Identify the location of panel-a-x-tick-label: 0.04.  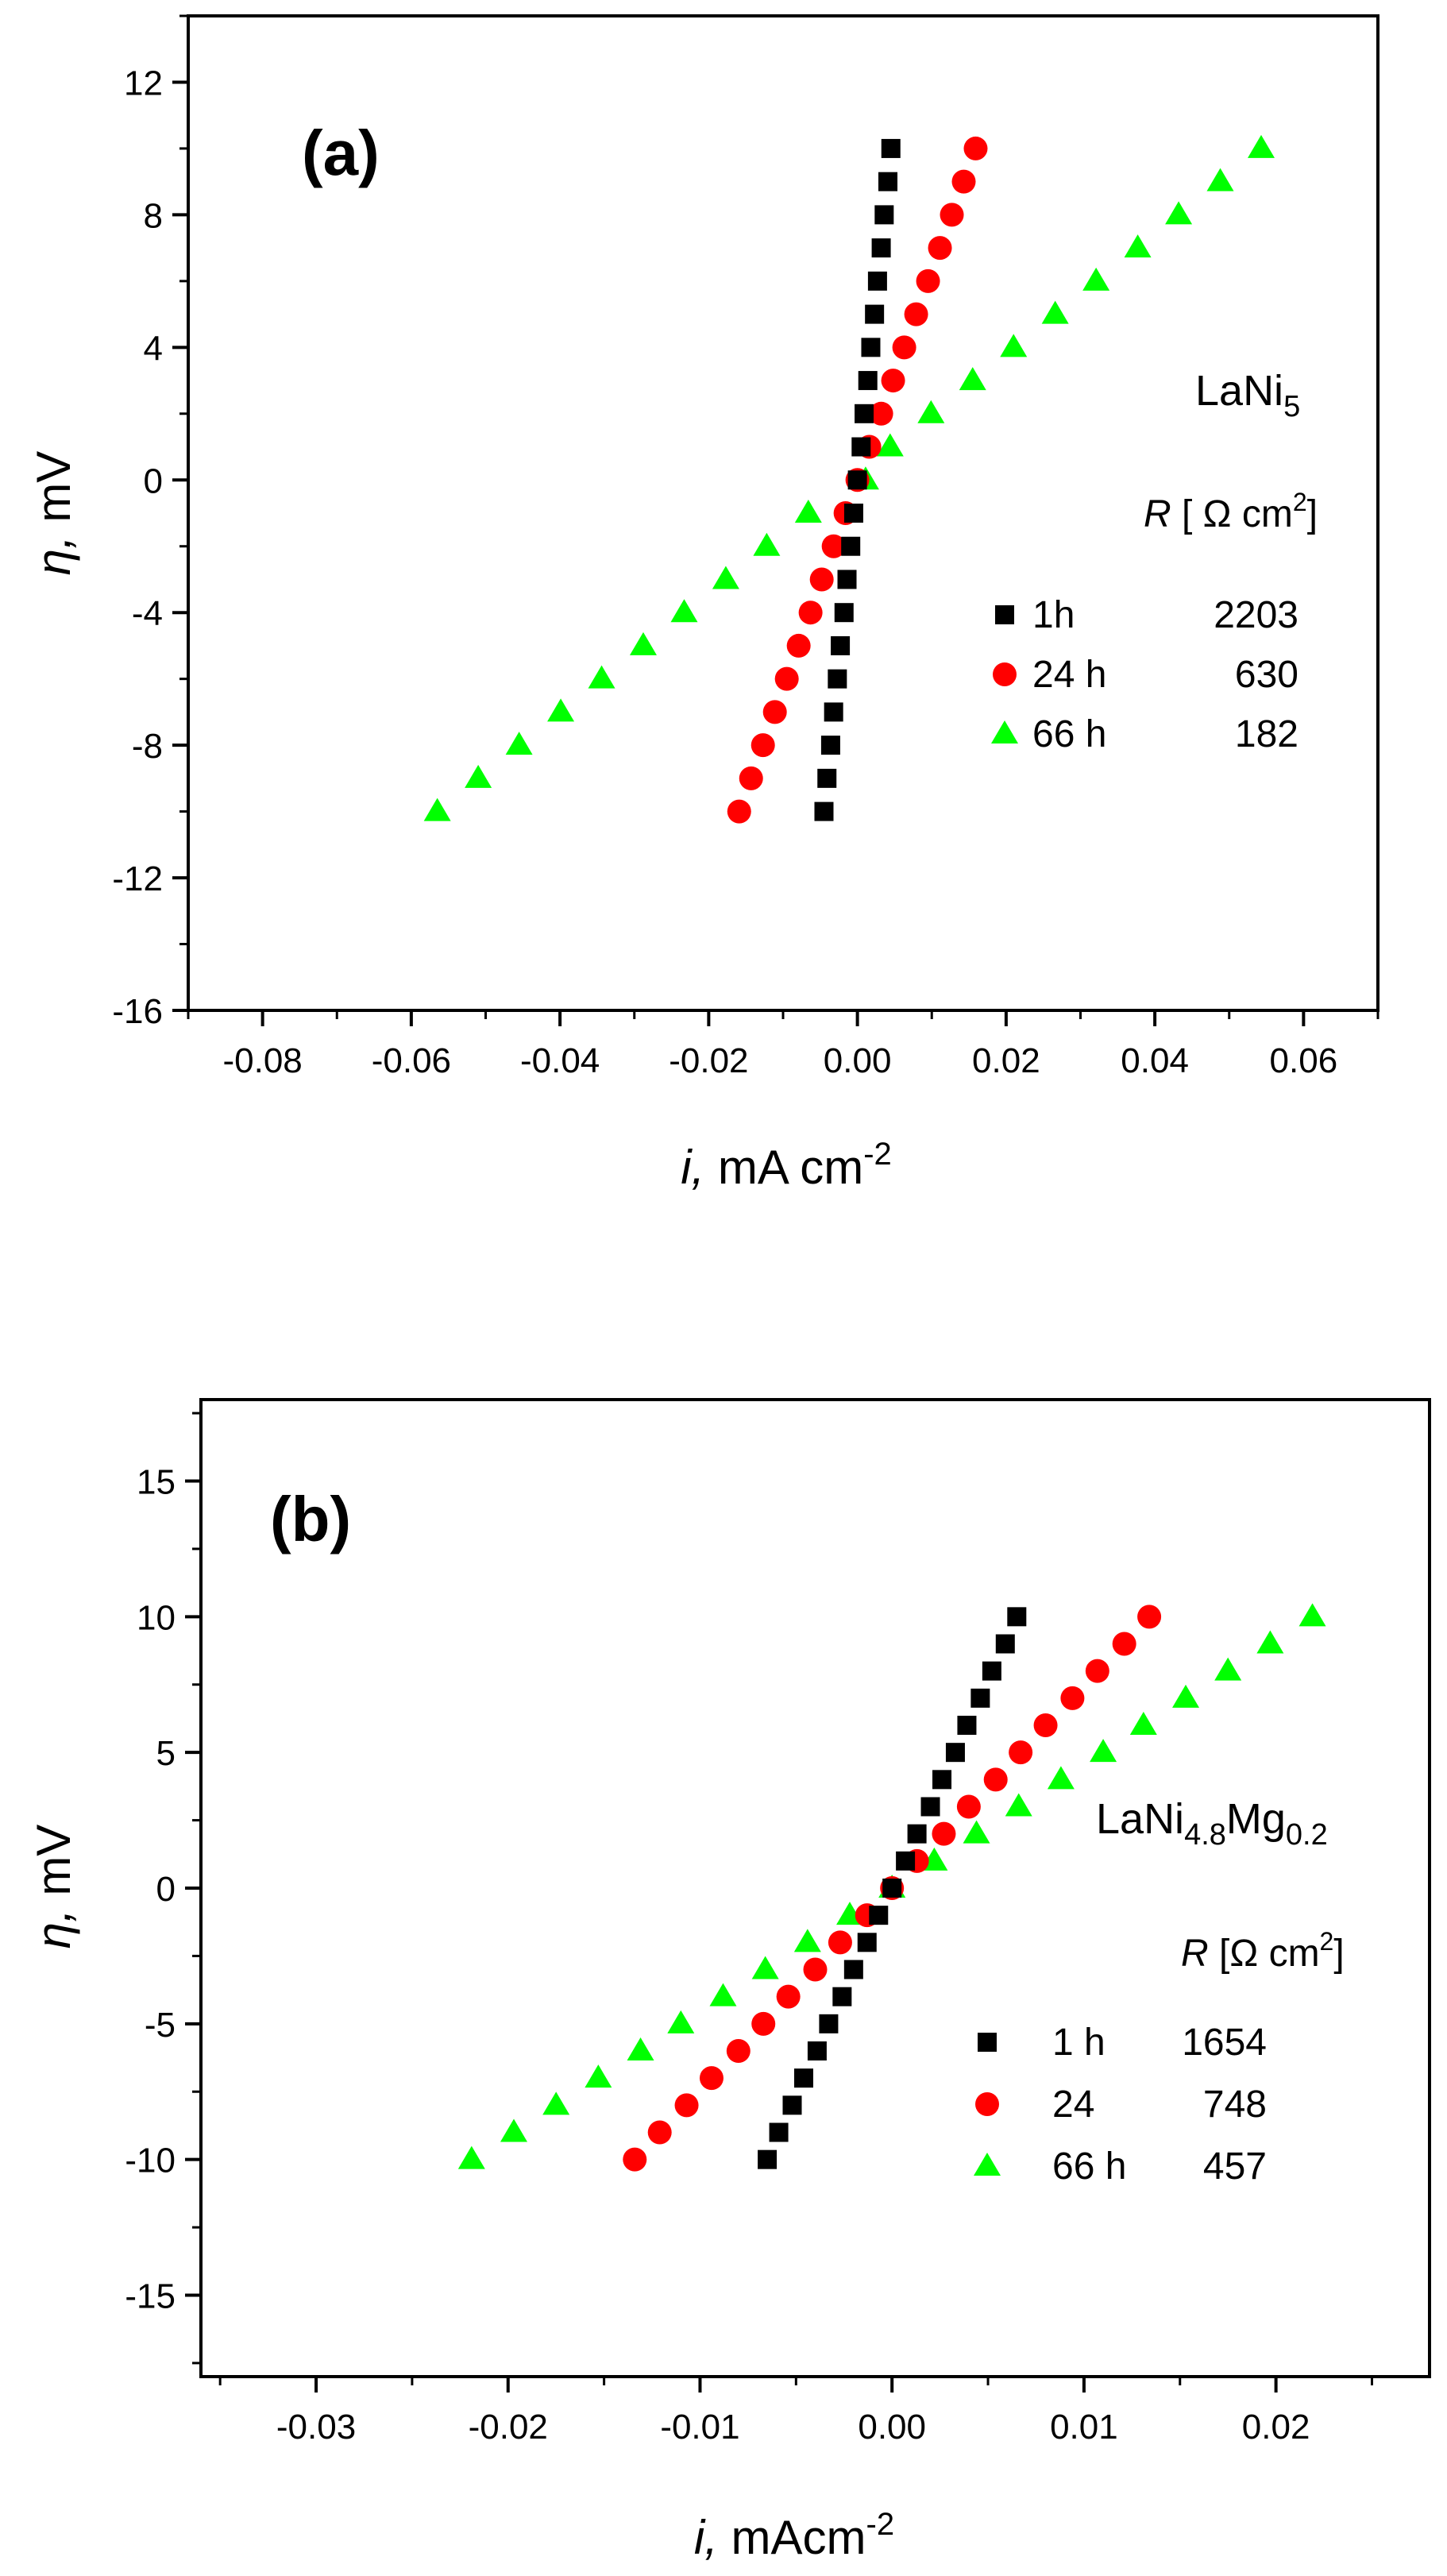
(1155, 1060).